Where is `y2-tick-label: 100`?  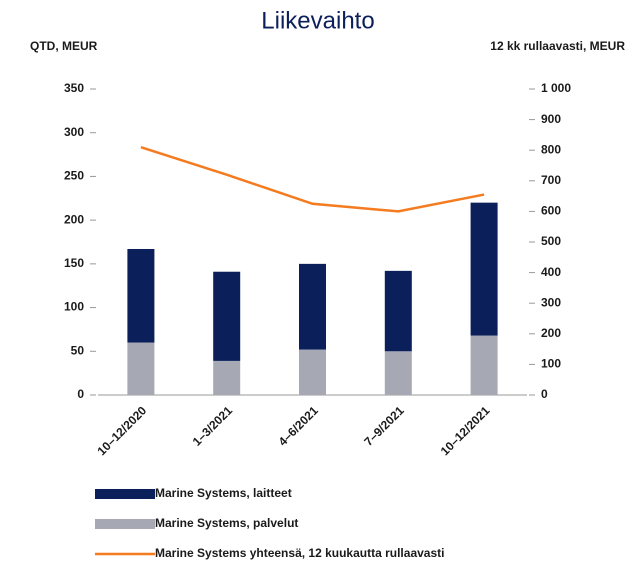 y2-tick-label: 100 is located at coordinates (551, 364).